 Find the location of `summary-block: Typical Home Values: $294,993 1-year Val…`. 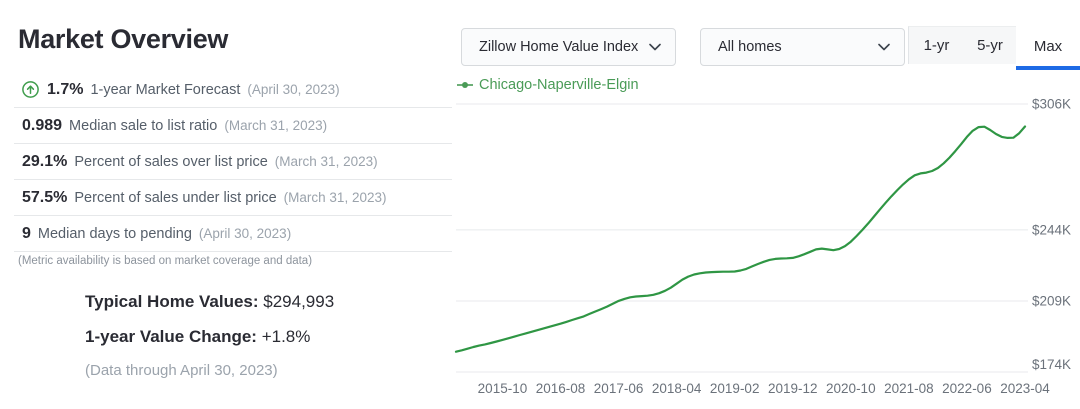

summary-block: Typical Home Values: $294,993 1-year Val… is located at coordinates (209, 335).